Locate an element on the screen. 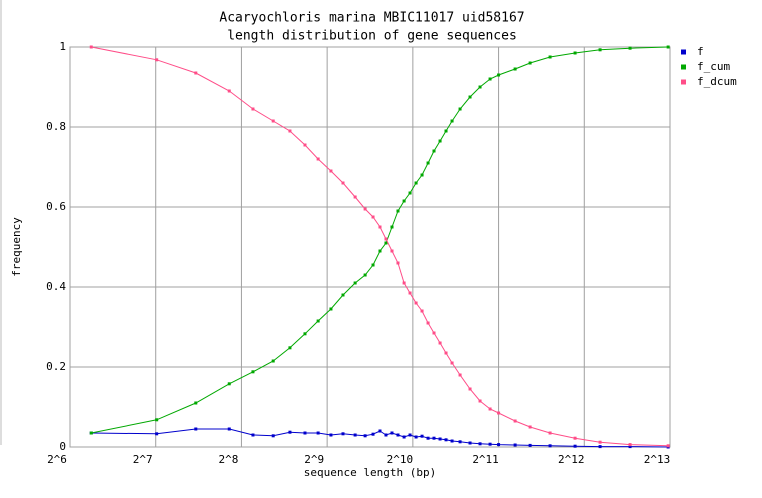  x-tick-label: 2^7 is located at coordinates (143, 459).